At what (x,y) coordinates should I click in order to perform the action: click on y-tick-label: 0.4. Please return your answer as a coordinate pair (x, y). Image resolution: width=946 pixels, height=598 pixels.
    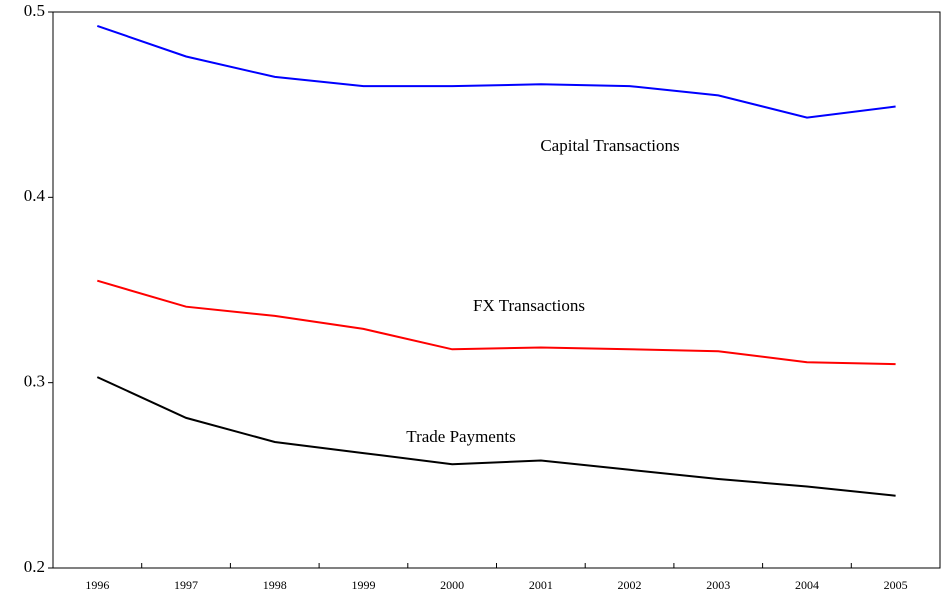
    Looking at the image, I should click on (35, 195).